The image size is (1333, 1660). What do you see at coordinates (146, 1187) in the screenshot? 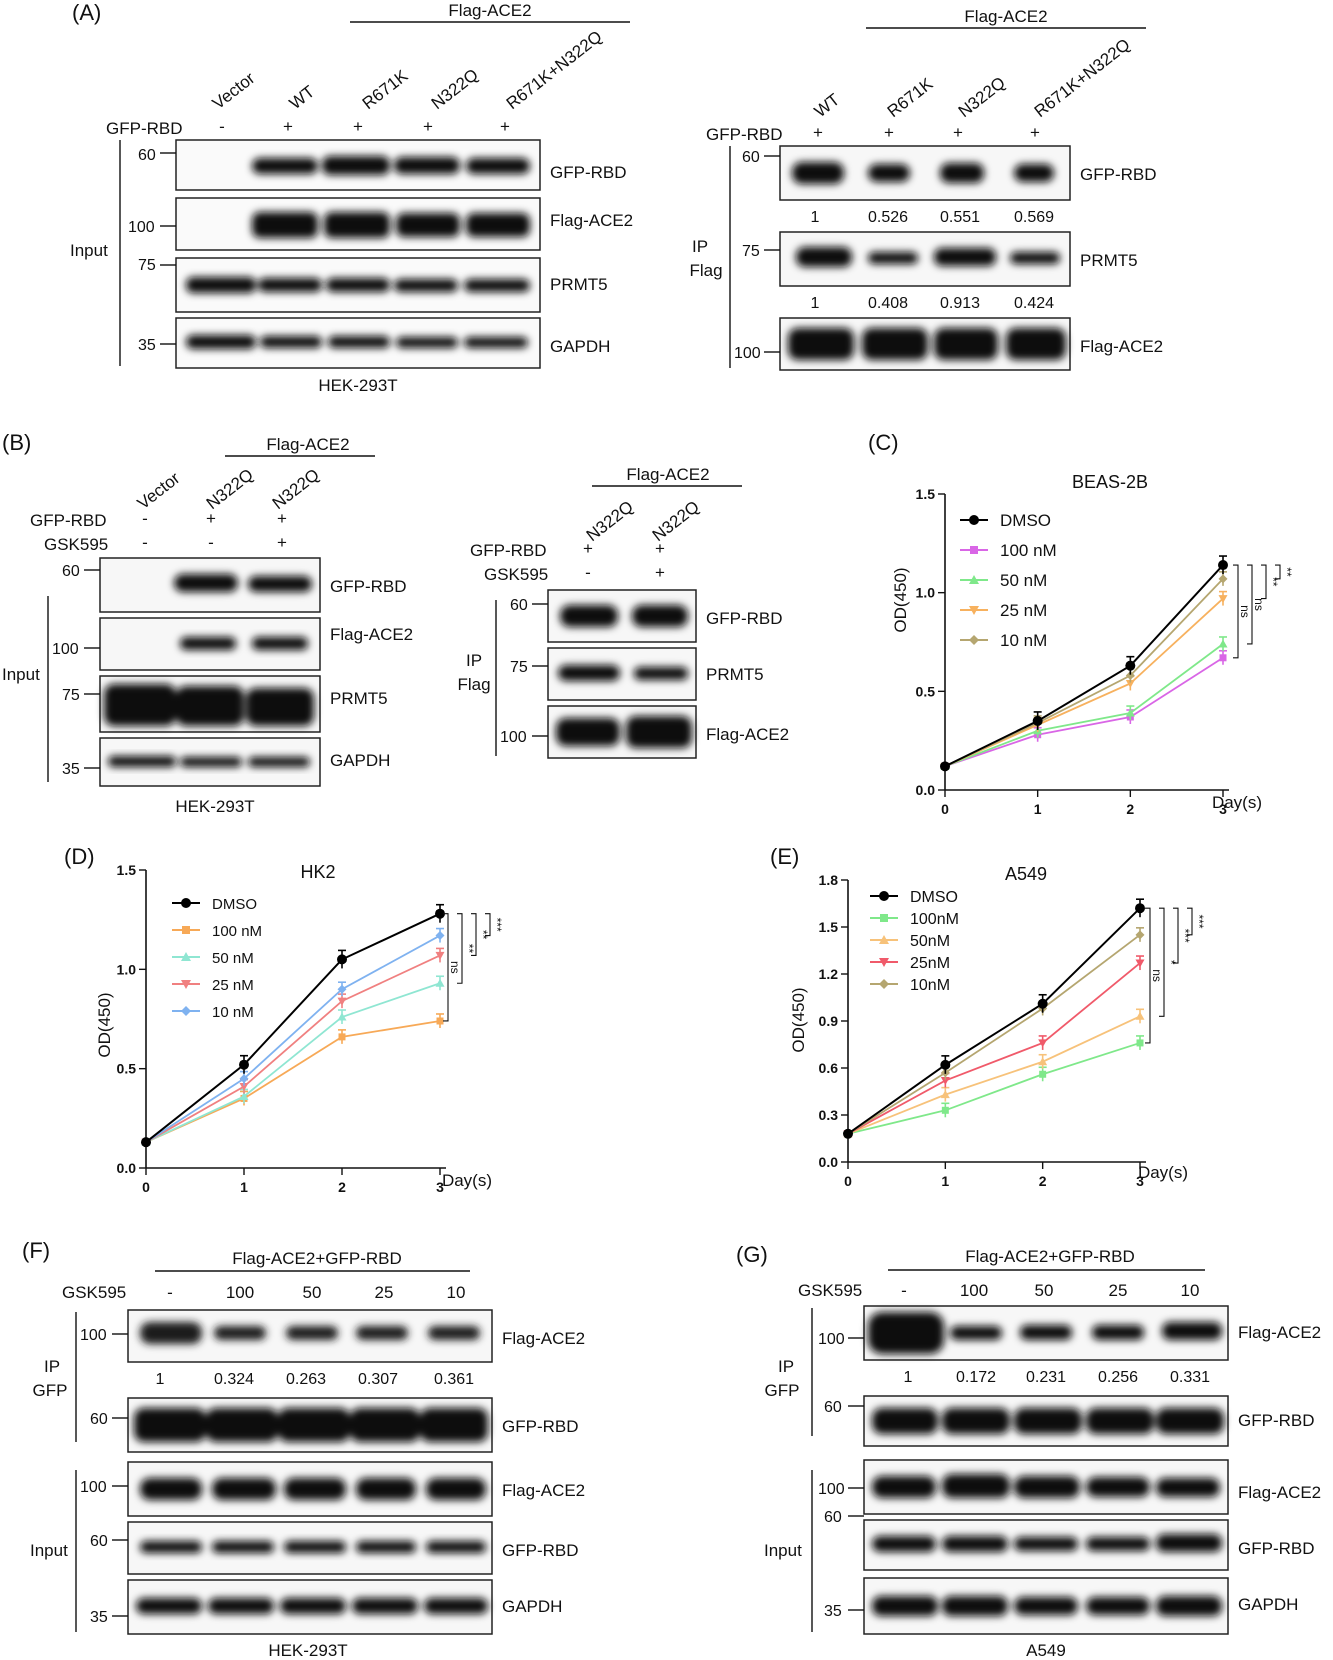
I see `x-tick-label: 0` at bounding box center [146, 1187].